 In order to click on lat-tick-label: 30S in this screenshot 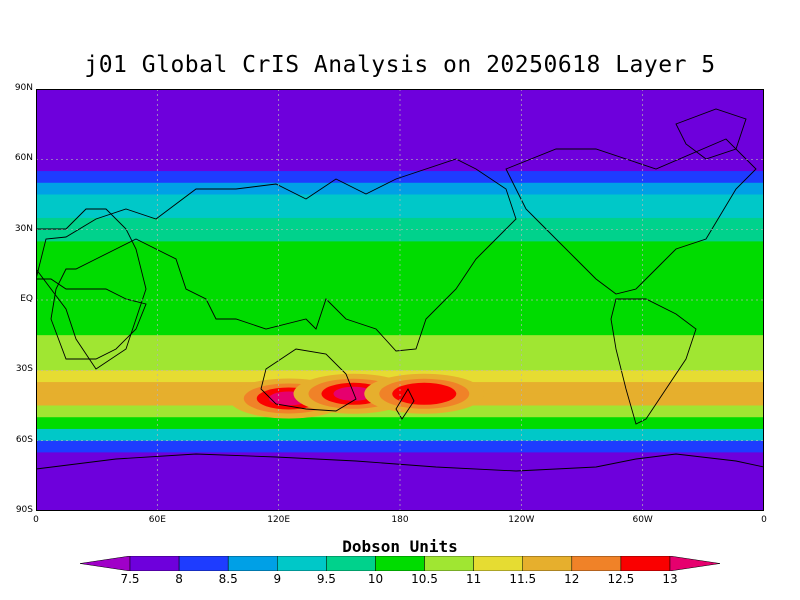, I will do `click(24, 369)`.